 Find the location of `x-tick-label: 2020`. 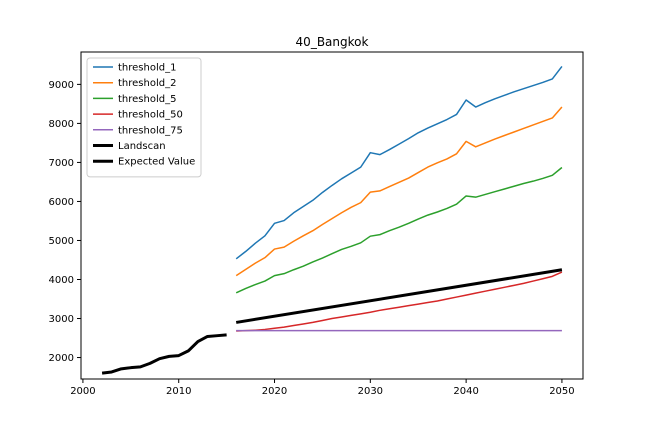

x-tick-label: 2020 is located at coordinates (274, 391).